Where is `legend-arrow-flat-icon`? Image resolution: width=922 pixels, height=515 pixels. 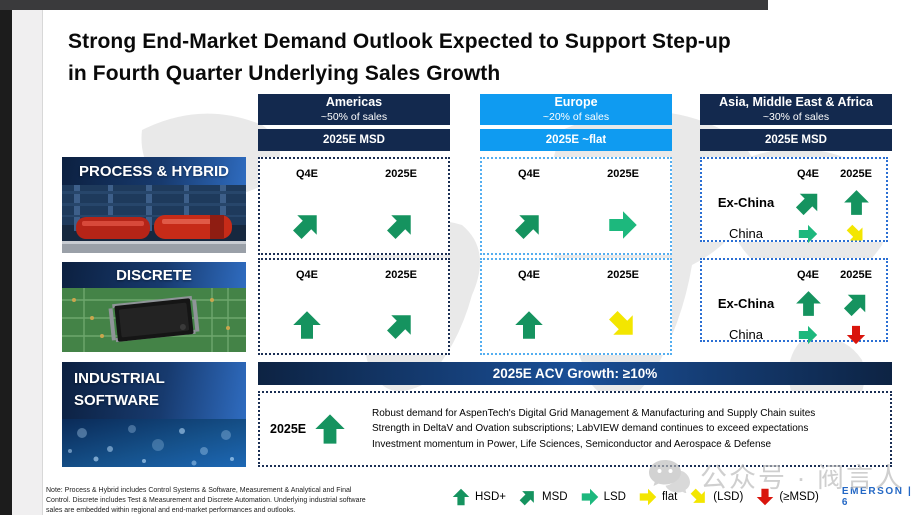
legend-arrow-flat-icon is located at coordinates (648, 497).